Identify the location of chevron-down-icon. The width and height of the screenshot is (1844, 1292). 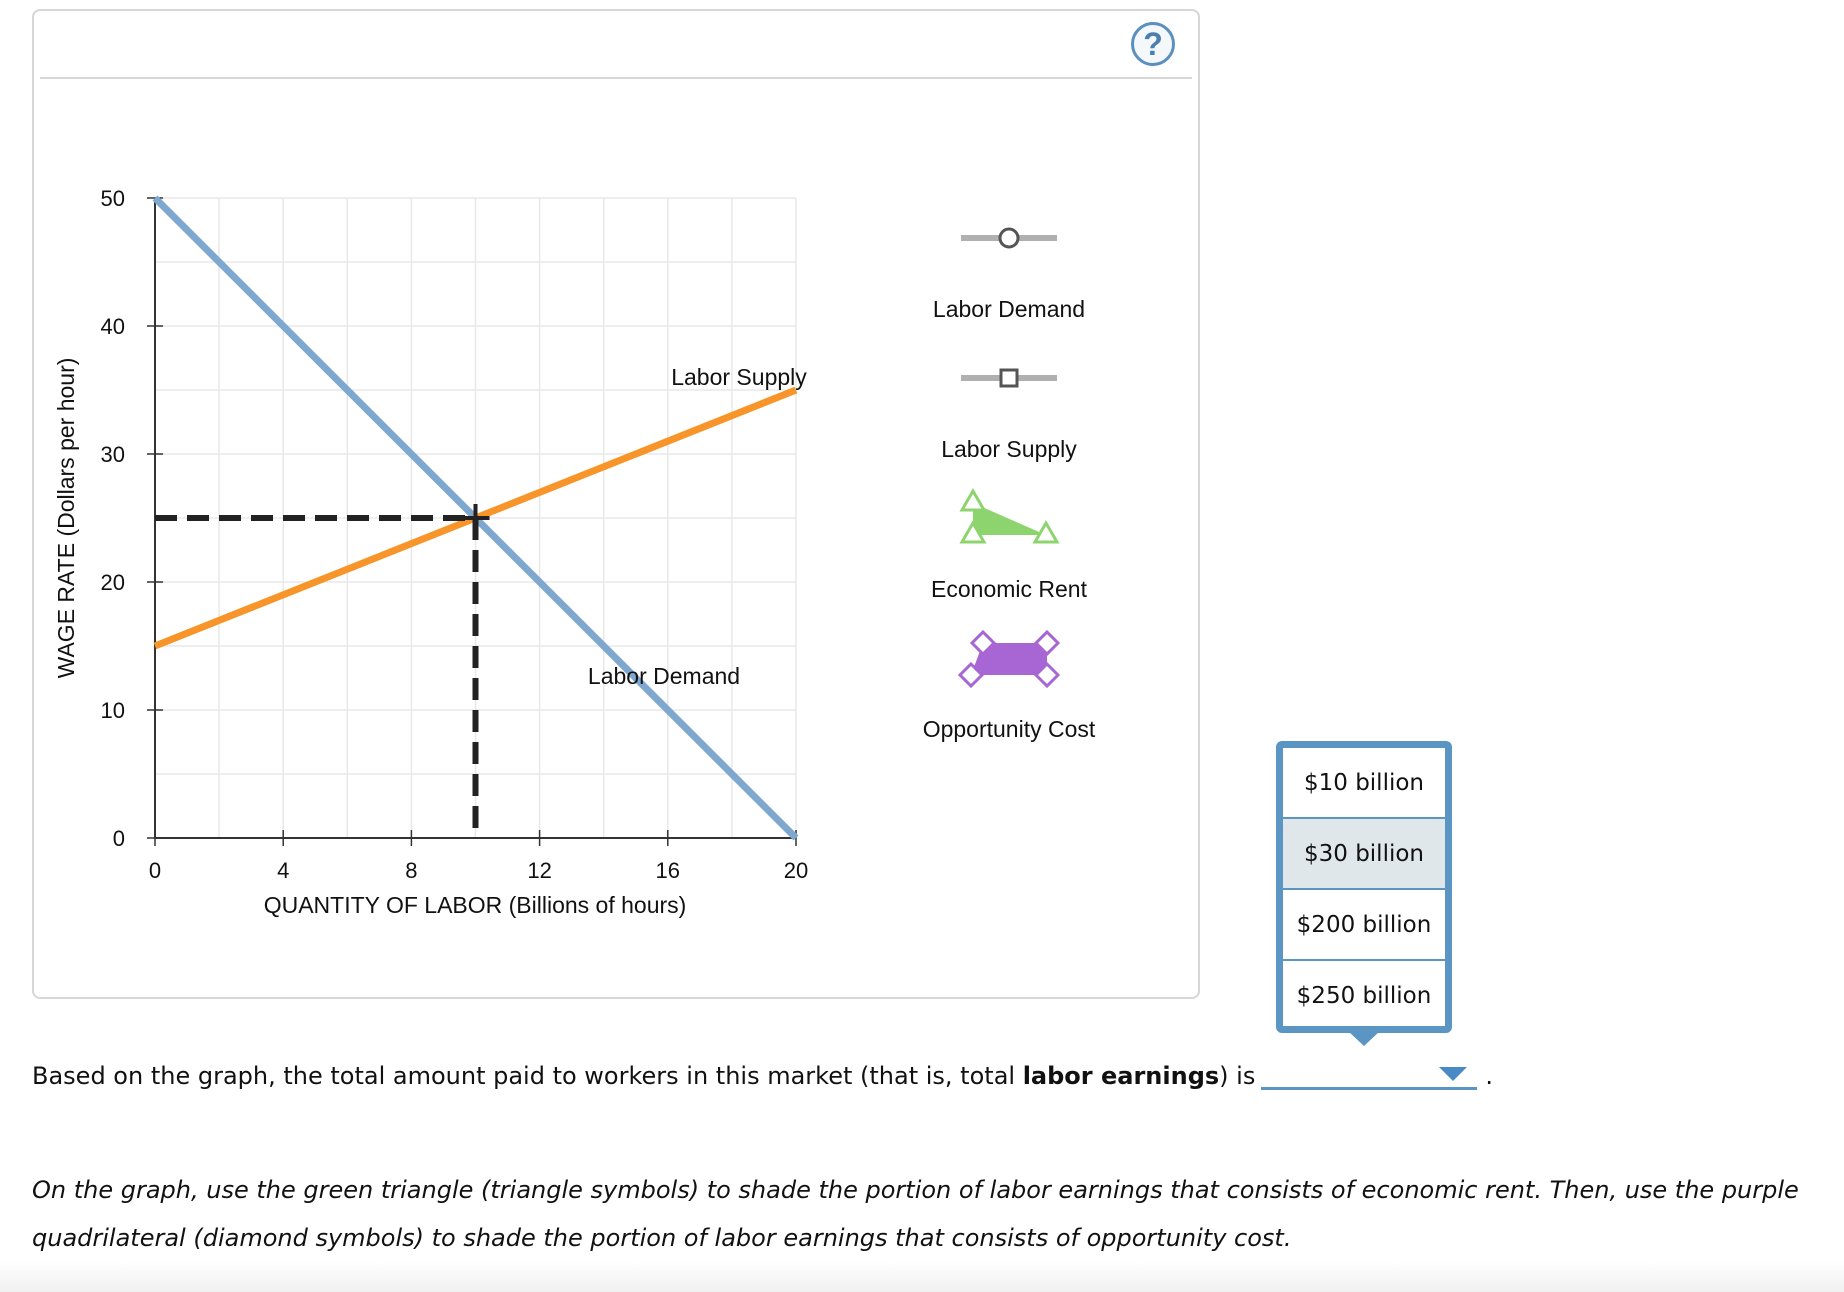
(1453, 1074).